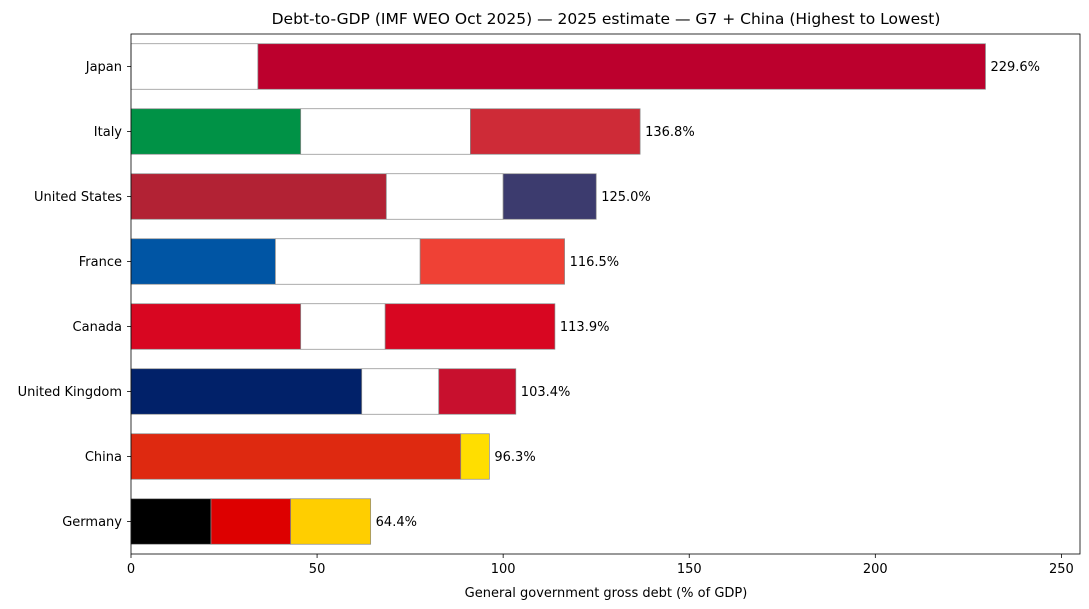  Describe the element at coordinates (606, 593) in the screenshot. I see `x-axis-title: General government gross debt (% of GDP)` at that location.